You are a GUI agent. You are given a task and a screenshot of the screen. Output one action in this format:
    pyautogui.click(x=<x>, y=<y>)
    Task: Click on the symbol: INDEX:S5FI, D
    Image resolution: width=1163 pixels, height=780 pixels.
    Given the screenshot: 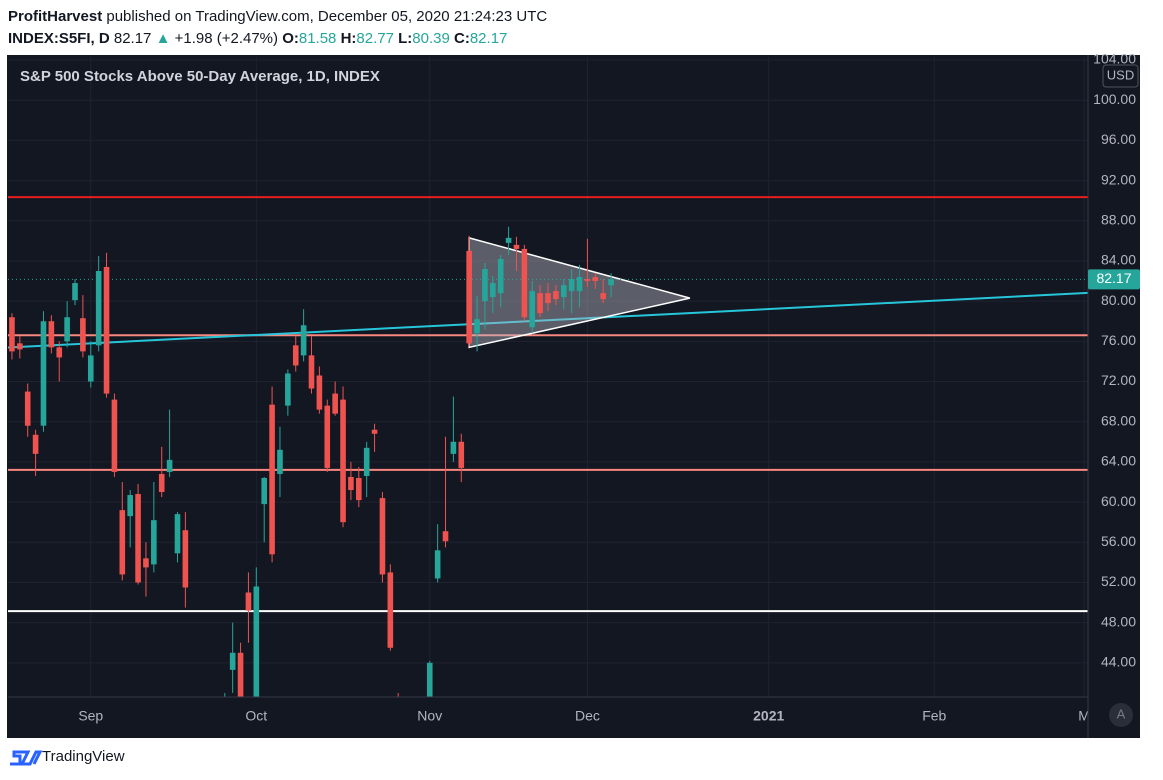 What is the action you would take?
    pyautogui.click(x=59, y=38)
    